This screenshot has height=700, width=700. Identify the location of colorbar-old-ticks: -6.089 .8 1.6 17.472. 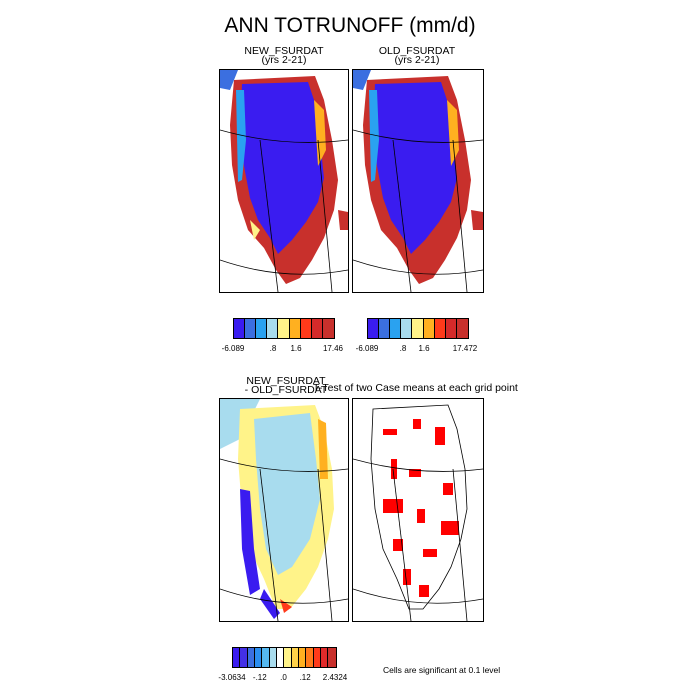
(417, 350).